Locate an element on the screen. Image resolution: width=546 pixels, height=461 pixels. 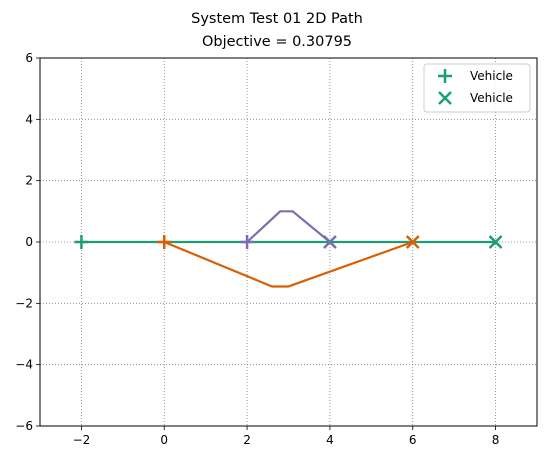
y-axis: −6 −4 −2 0 2 4 6 is located at coordinates (27, 242).